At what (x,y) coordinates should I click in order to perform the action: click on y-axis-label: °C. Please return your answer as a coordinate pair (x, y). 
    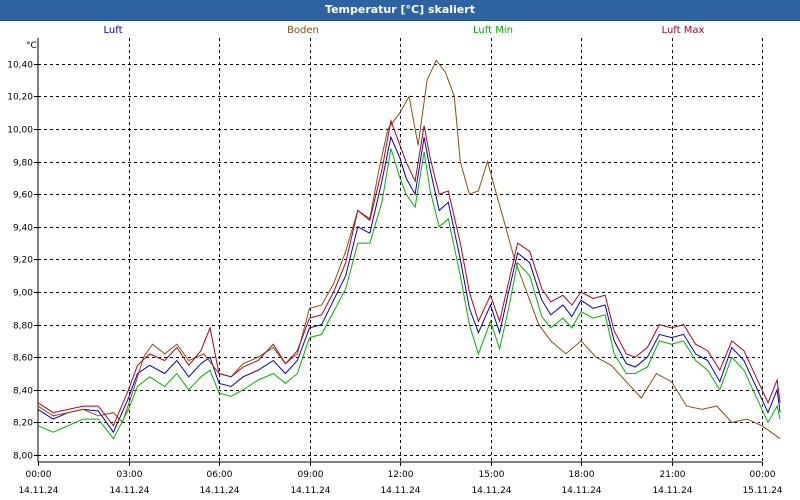
    Looking at the image, I should click on (31, 46).